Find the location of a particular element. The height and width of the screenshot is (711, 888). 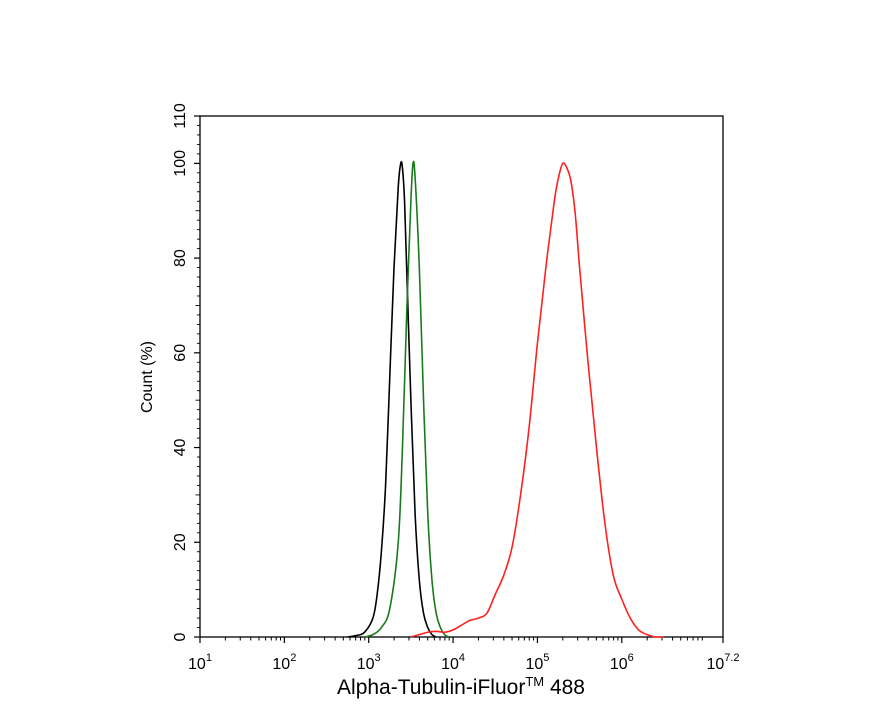

x-axis-title-superscript: TM is located at coordinates (534, 681).